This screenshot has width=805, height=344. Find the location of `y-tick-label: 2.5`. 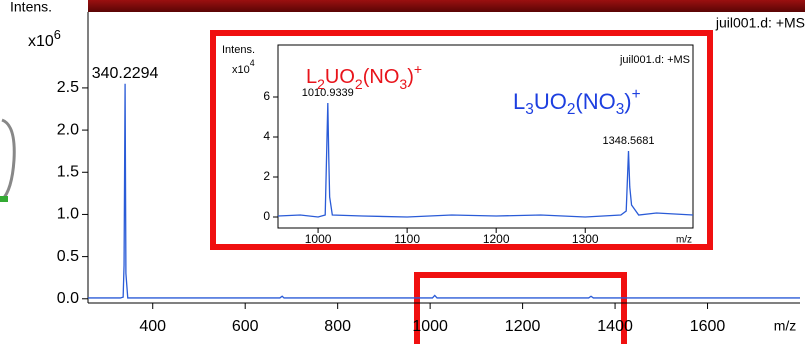

y-tick-label: 2.5 is located at coordinates (68, 87).